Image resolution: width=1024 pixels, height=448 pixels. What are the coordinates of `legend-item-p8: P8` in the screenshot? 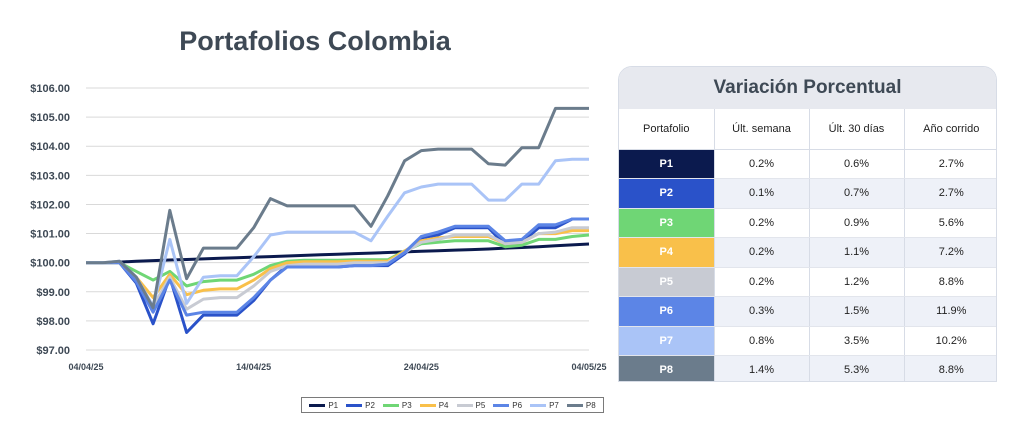 It's located at (581, 405).